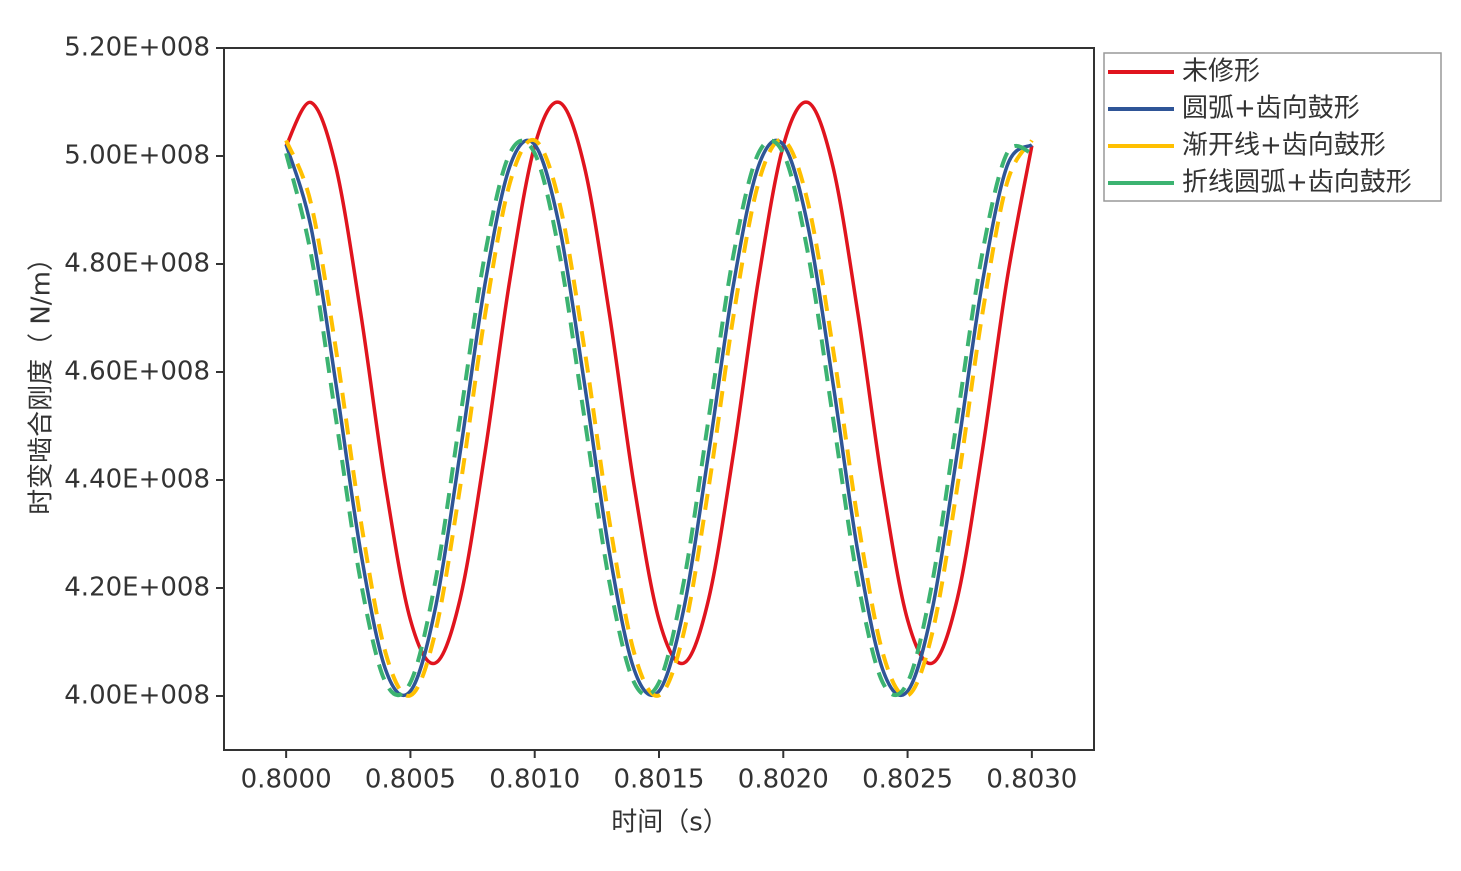 The height and width of the screenshot is (871, 1461). What do you see at coordinates (137, 48) in the screenshot?
I see `y-tick-label: 5.20E+008` at bounding box center [137, 48].